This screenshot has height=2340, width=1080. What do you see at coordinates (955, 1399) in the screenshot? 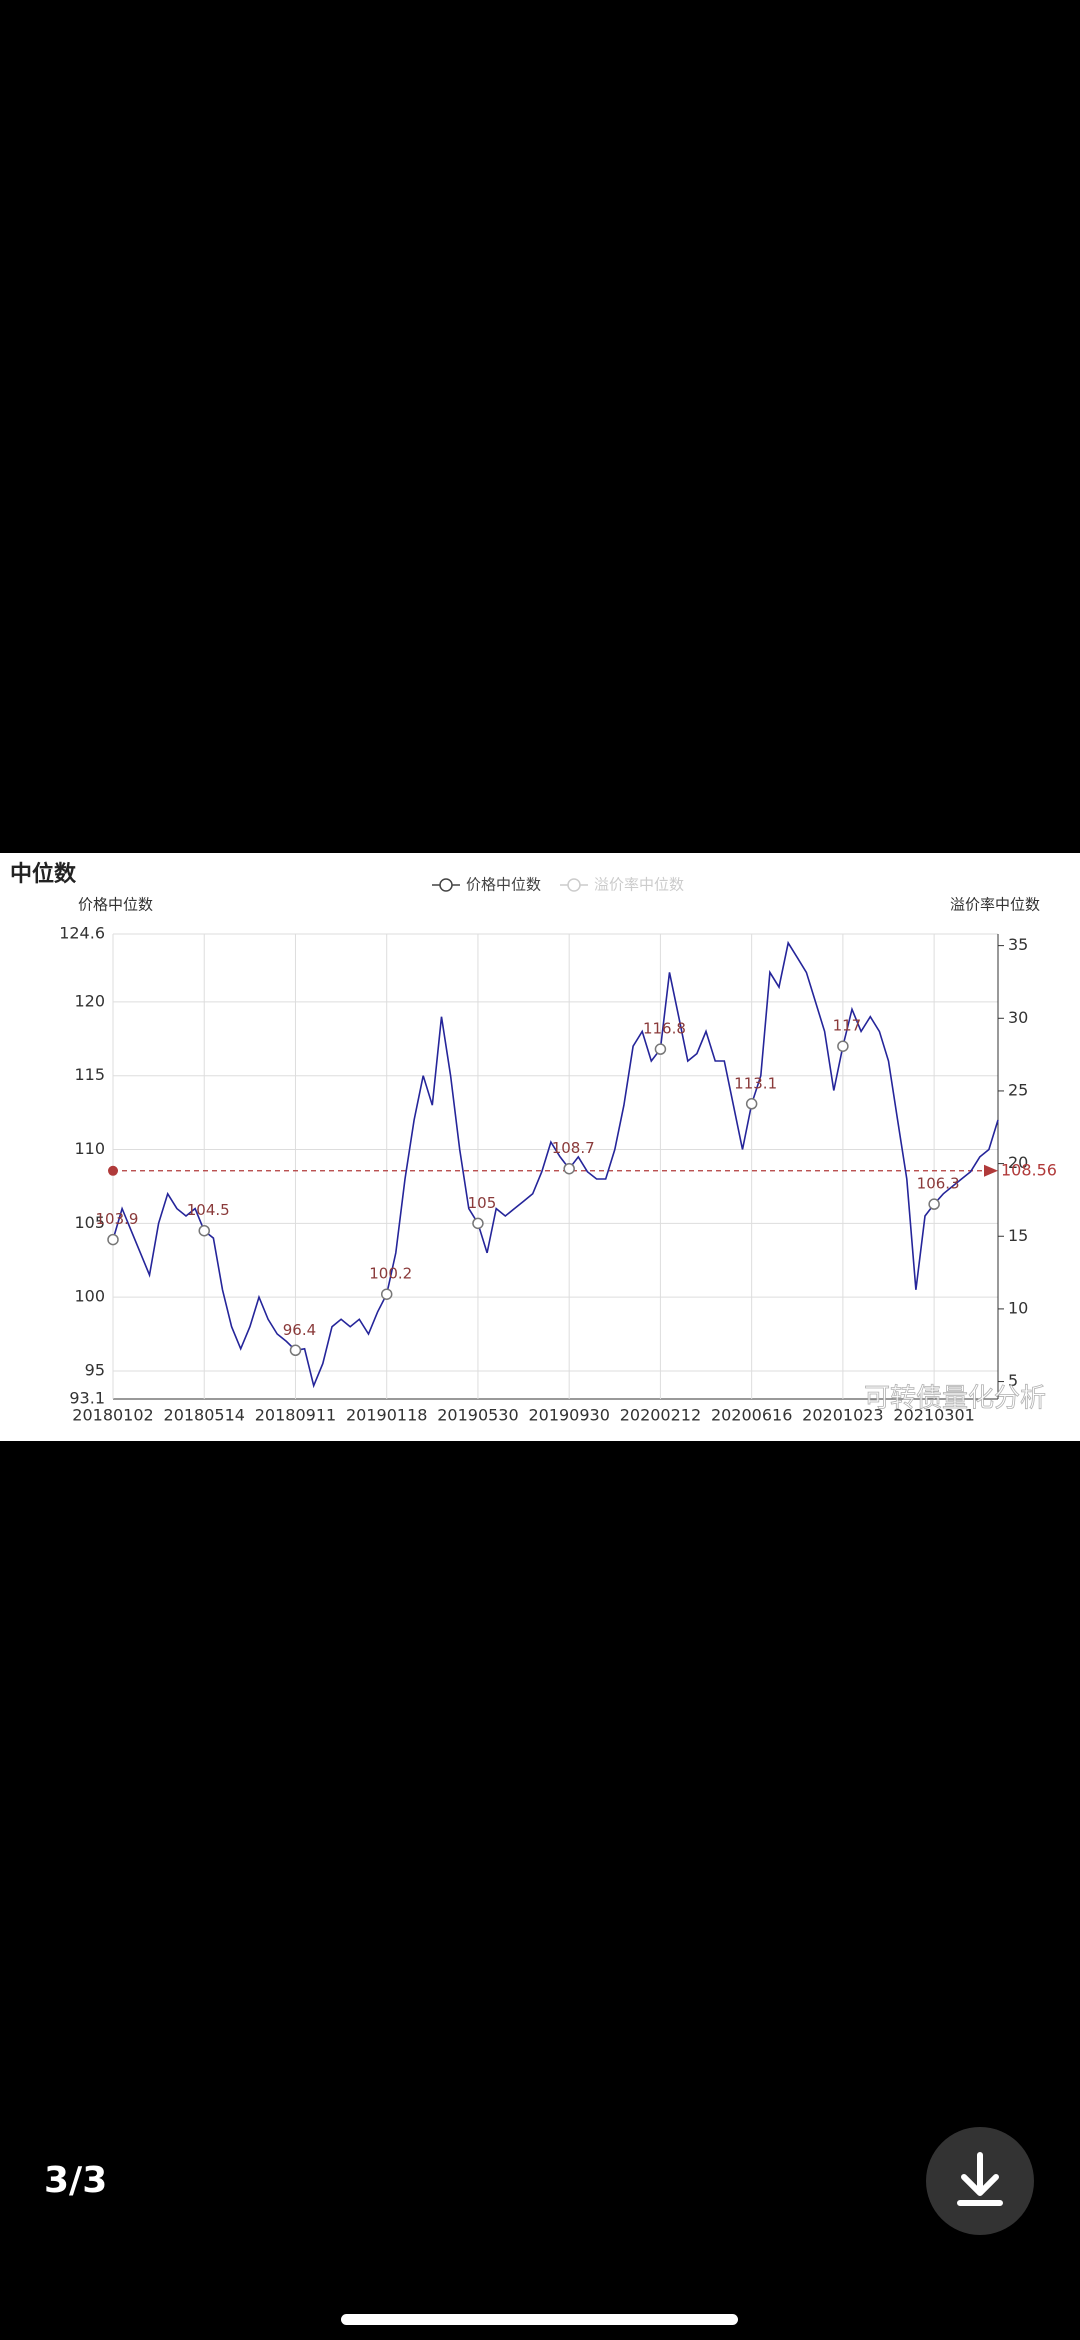
I see `watermark: 可转债量化分析` at bounding box center [955, 1399].